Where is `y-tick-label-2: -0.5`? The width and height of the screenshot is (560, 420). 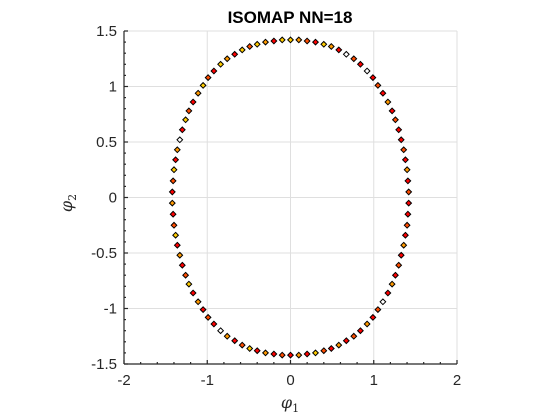
y-tick-label-2: -0.5 is located at coordinates (104, 253).